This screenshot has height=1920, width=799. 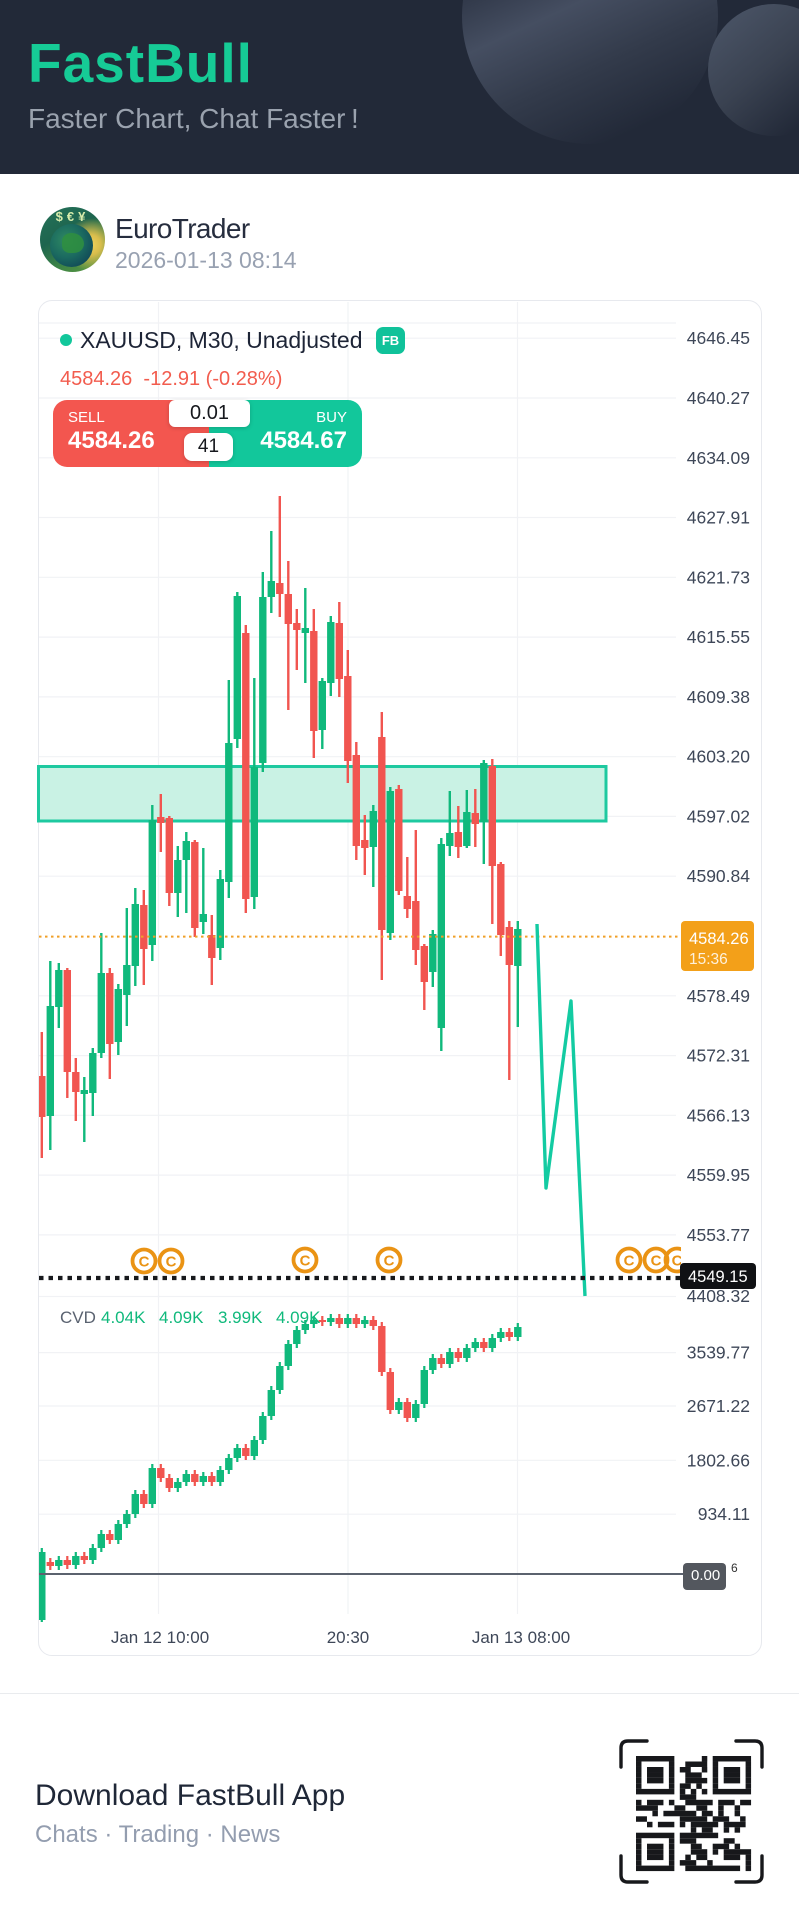 What do you see at coordinates (718, 1460) in the screenshot?
I see `svg-text: 1802.66` at bounding box center [718, 1460].